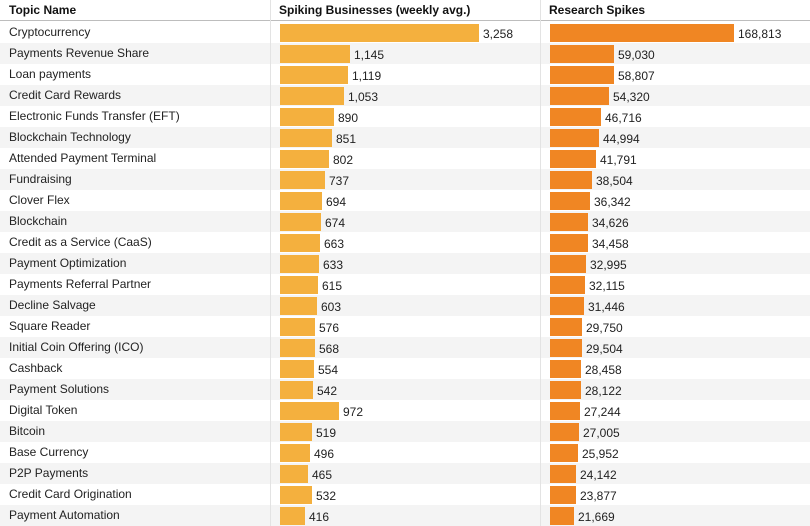 Image resolution: width=810 pixels, height=526 pixels. I want to click on spiking-businesses-header: Spiking Businesses (weekly avg.), so click(375, 10).